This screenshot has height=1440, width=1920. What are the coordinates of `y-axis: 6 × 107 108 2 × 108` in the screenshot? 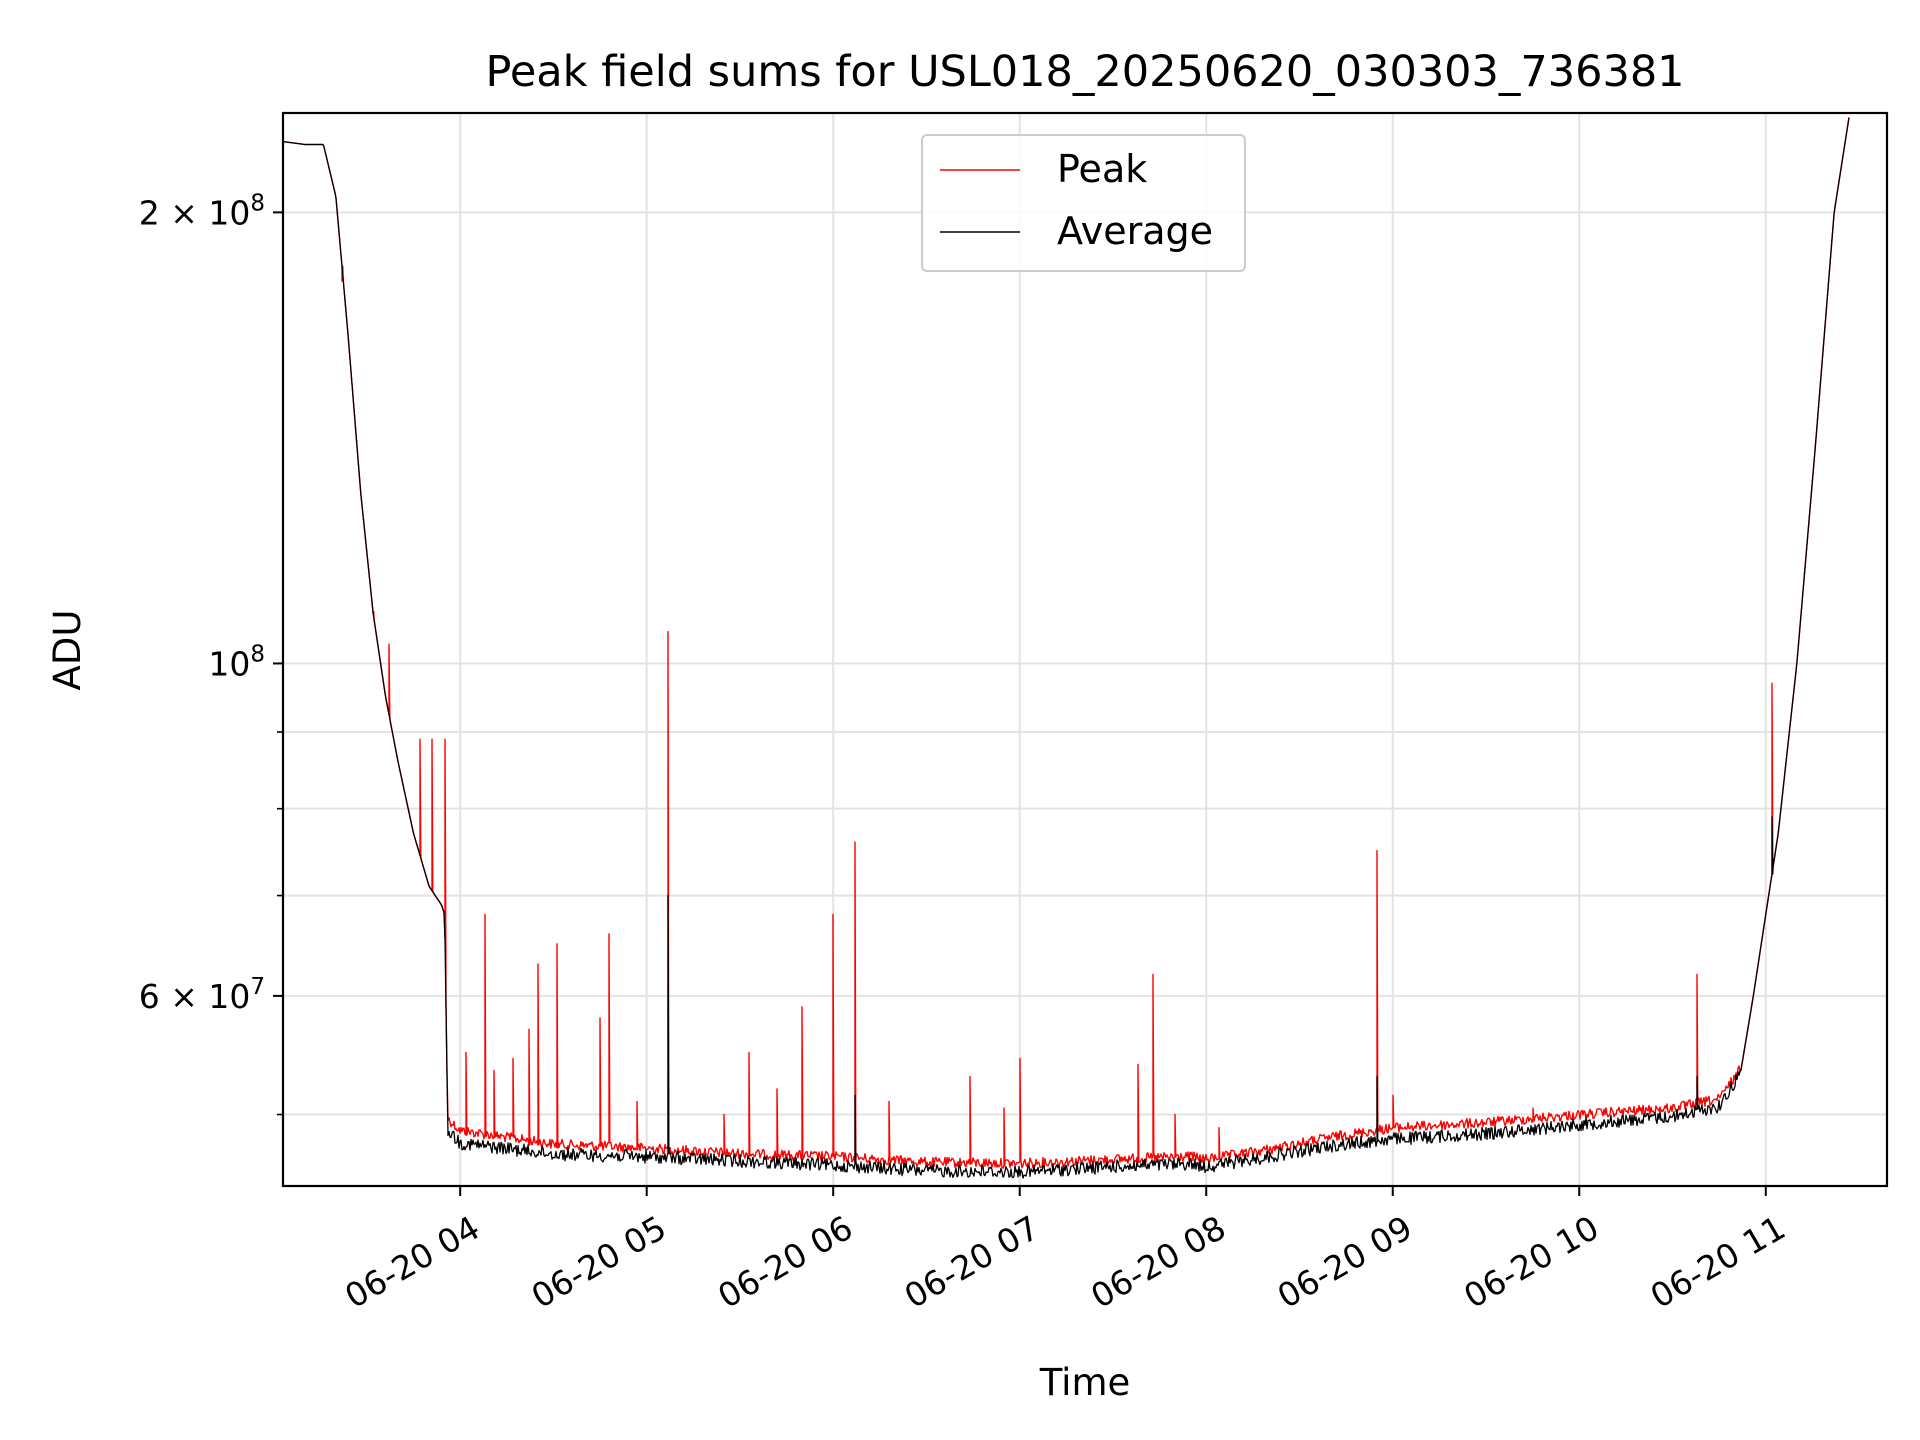 It's located at (211, 653).